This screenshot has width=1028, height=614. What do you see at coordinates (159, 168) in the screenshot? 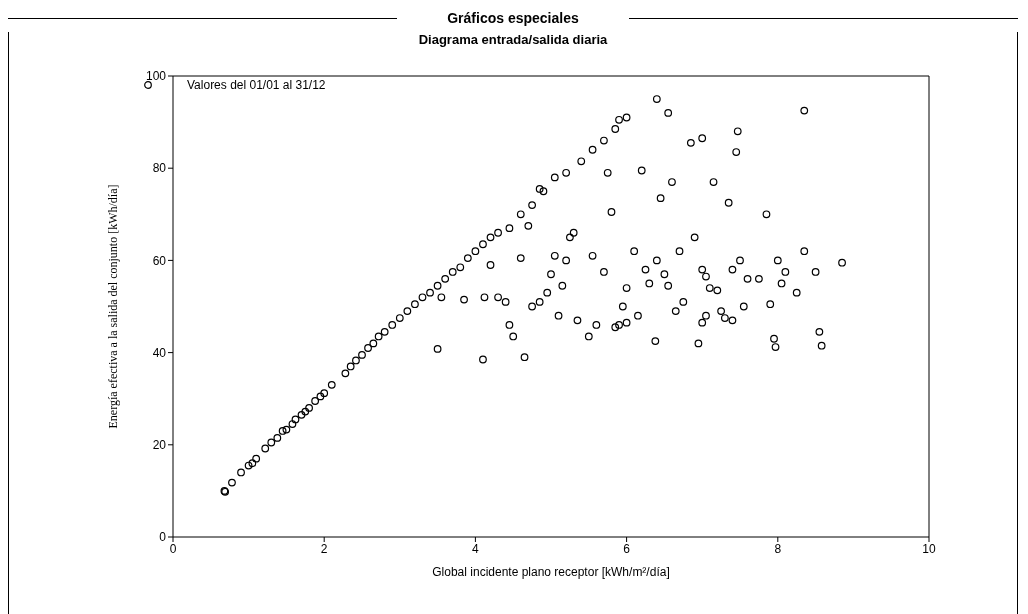
I see `y-tick-label: 80` at bounding box center [159, 168].